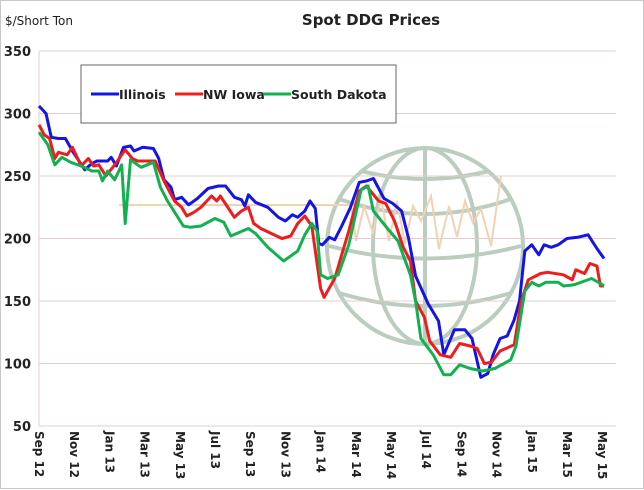 The width and height of the screenshot is (644, 490). Describe the element at coordinates (321, 451) in the screenshot. I see `x-tick-label: Jan 14` at that location.